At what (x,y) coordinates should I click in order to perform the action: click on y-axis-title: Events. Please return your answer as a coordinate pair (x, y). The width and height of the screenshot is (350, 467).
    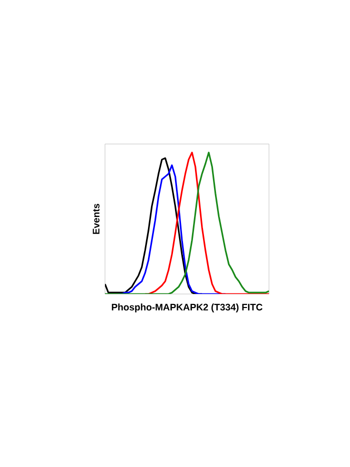
    Looking at the image, I should click on (96, 219).